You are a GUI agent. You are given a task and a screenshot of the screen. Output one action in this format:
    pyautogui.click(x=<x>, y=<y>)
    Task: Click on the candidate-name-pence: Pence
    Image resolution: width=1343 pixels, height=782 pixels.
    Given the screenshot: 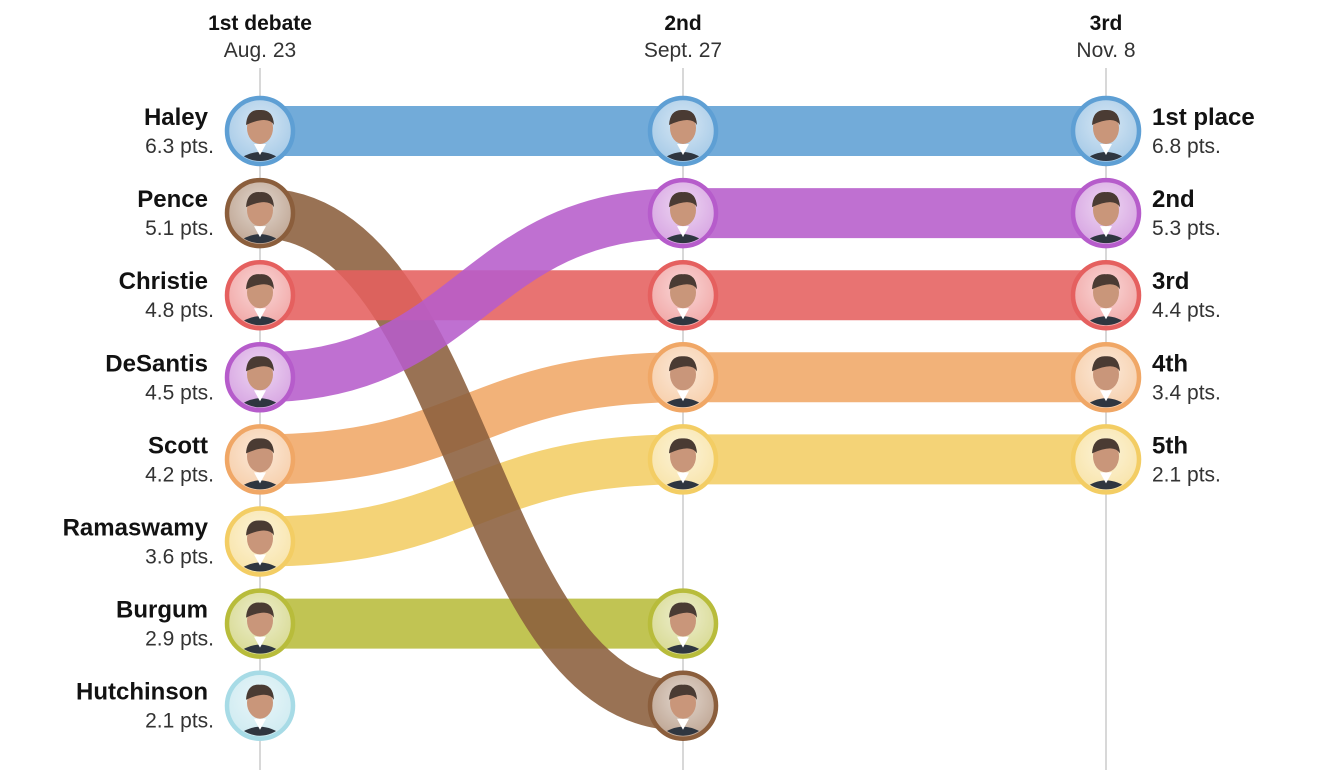 What is the action you would take?
    pyautogui.click(x=172, y=199)
    